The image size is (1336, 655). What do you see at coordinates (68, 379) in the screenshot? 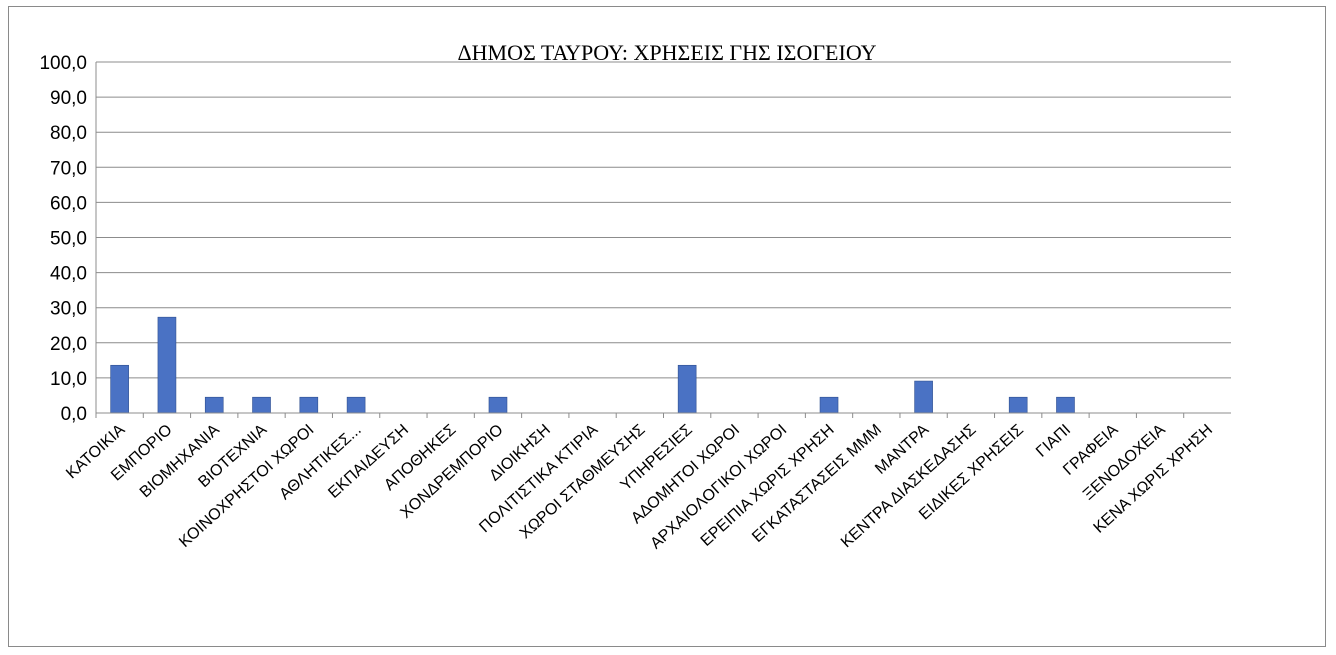
I see `y-tick-label: 10,0` at bounding box center [68, 379].